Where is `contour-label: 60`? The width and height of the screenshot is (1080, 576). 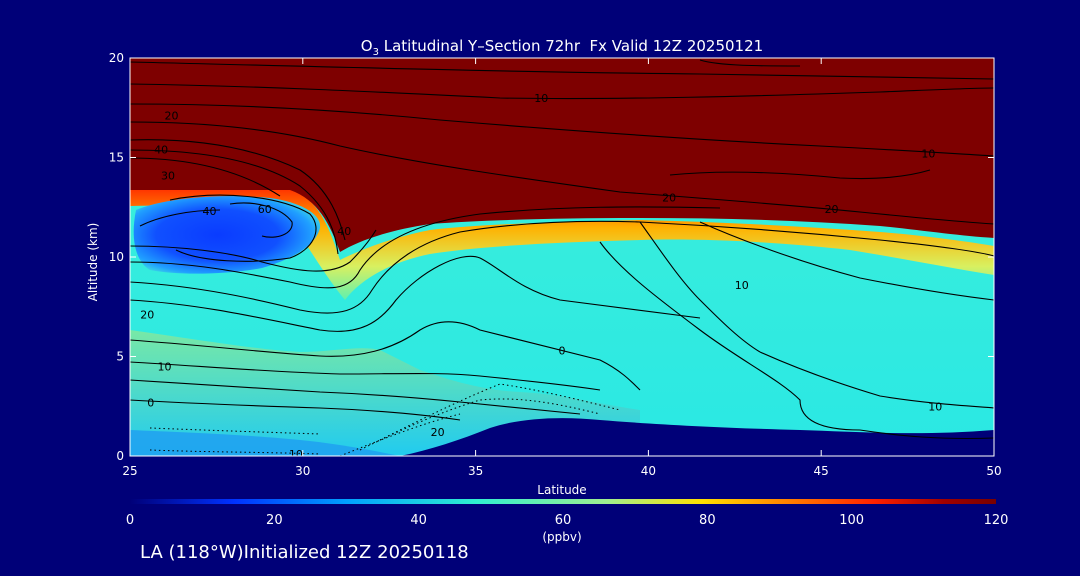
contour-label: 60 is located at coordinates (265, 209).